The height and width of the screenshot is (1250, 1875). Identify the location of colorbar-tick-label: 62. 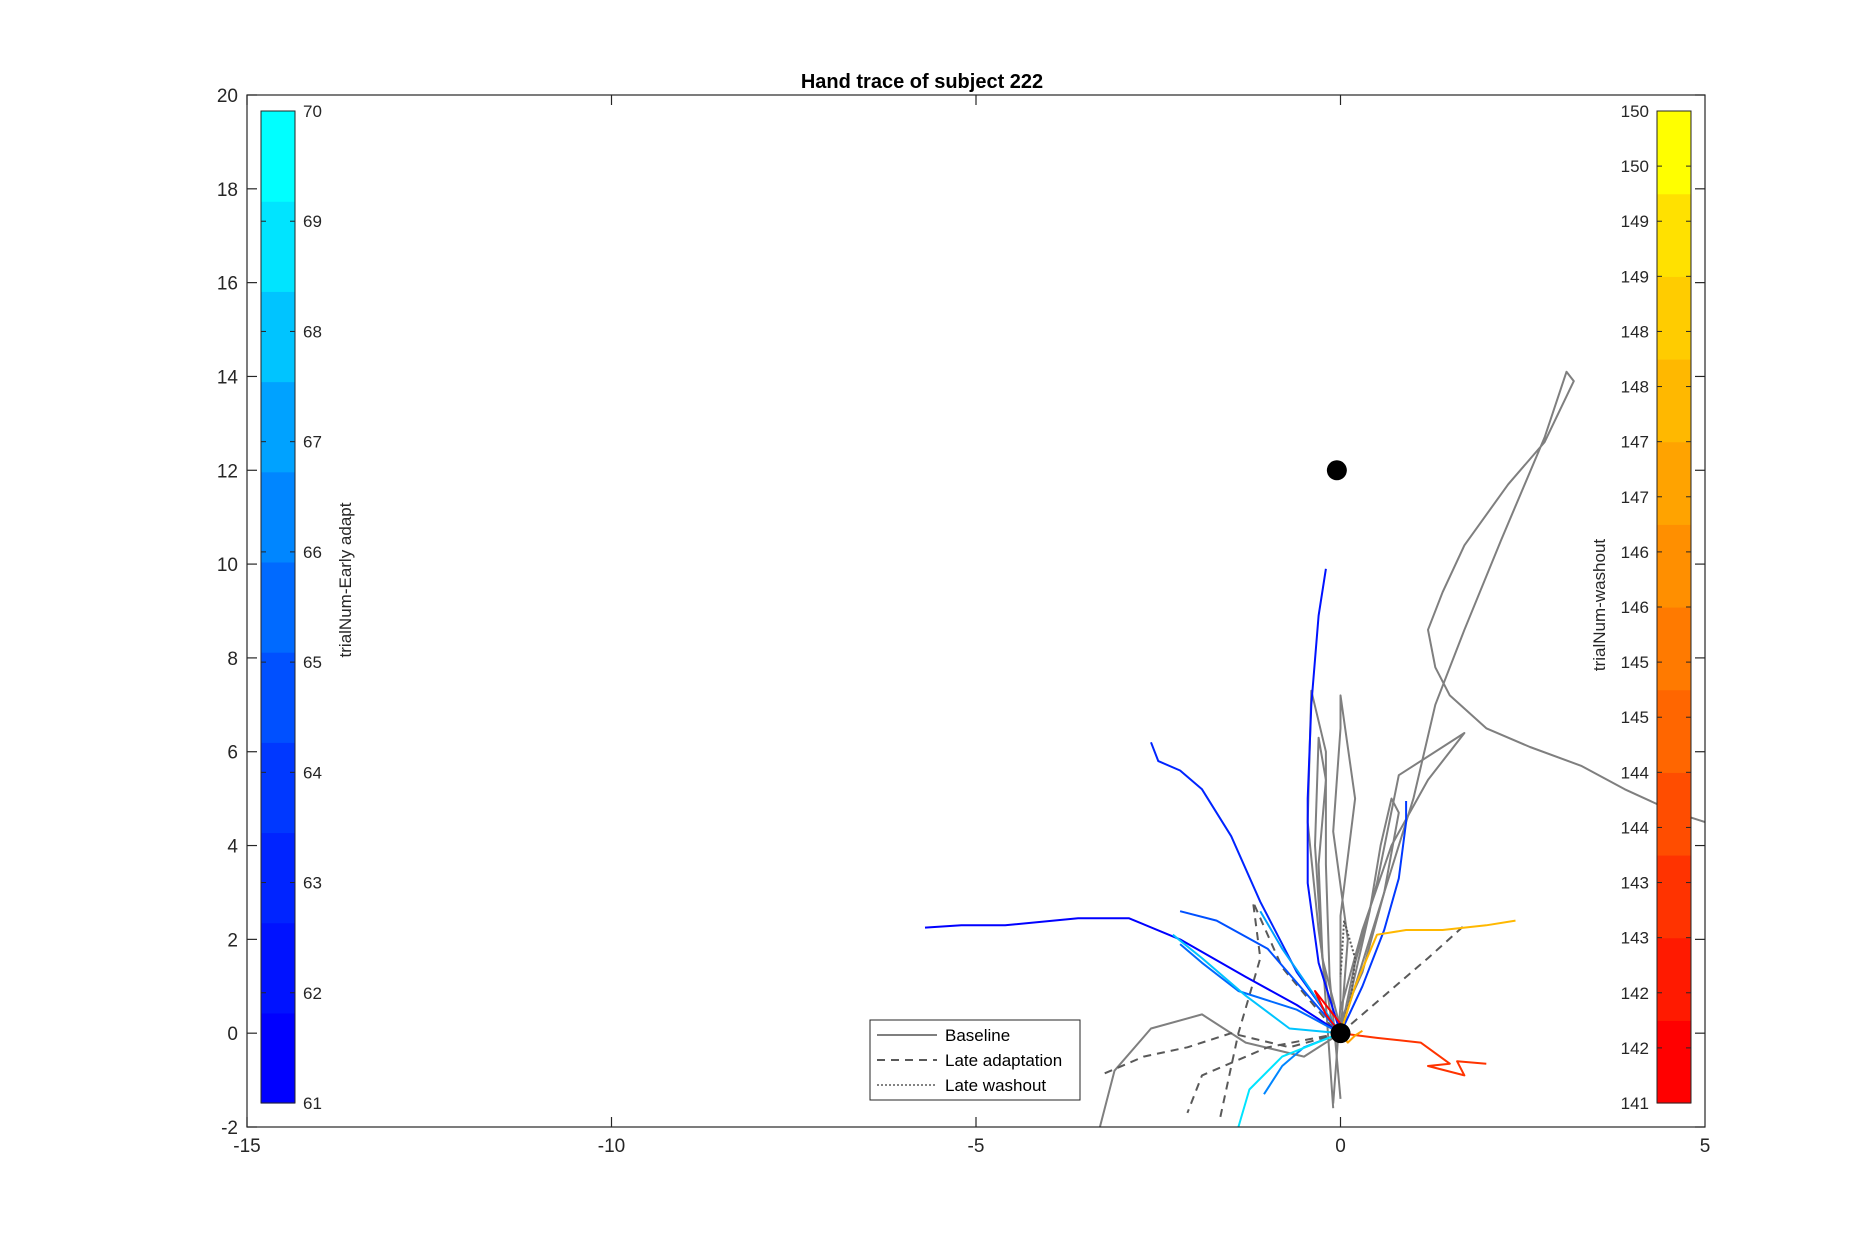
(312, 993).